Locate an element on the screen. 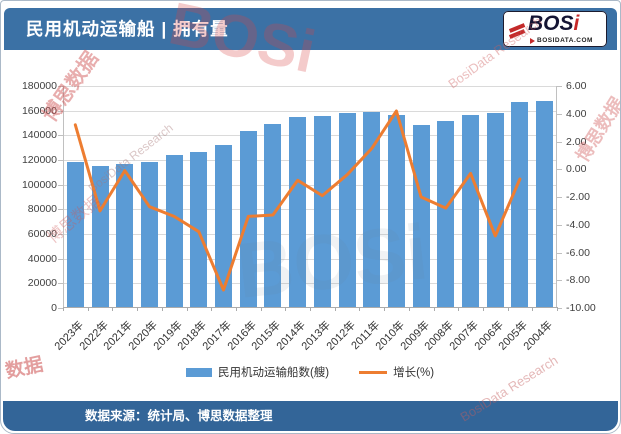 The height and width of the screenshot is (434, 621). secondary-axis-tick-label: -4.00 is located at coordinates (578, 224).